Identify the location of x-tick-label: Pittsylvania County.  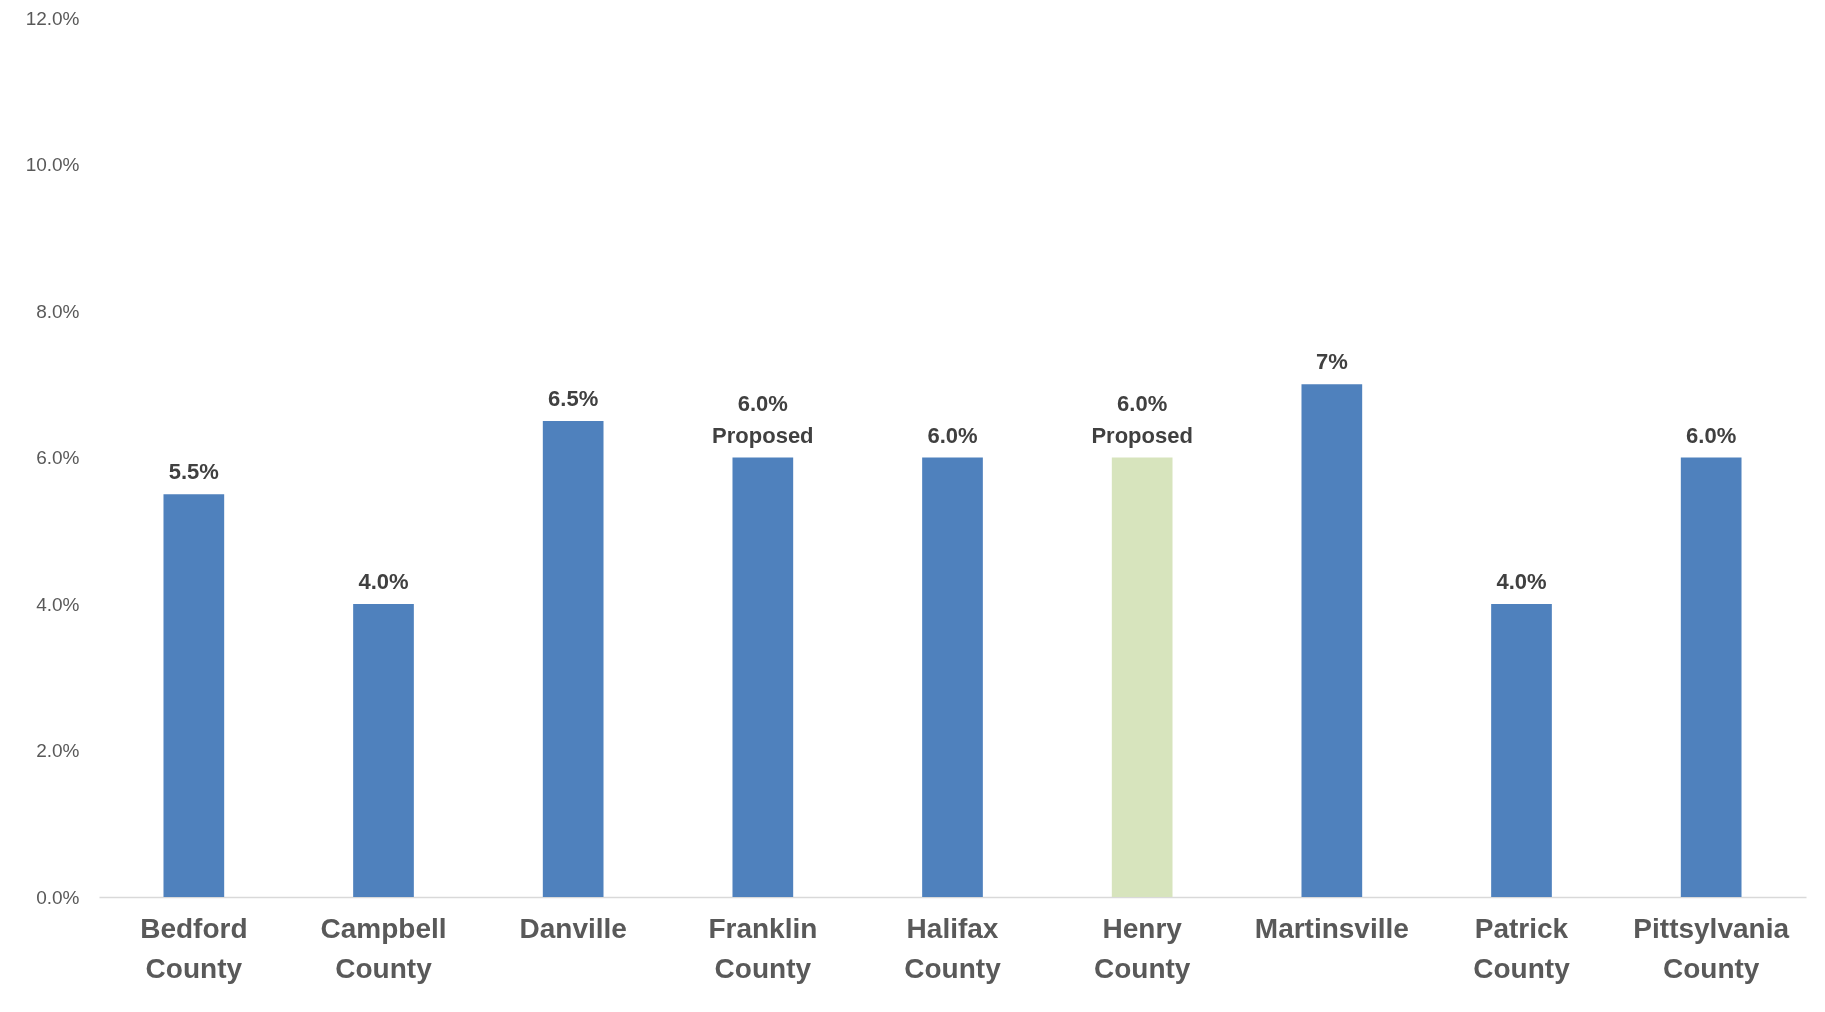
(1711, 948).